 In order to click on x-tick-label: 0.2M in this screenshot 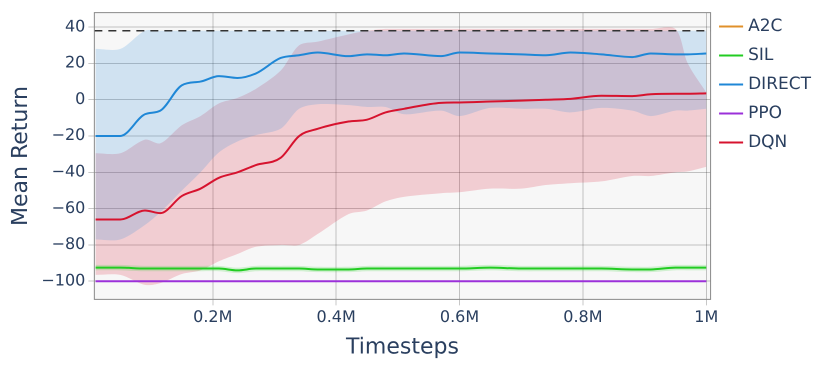, I will do `click(212, 316)`.